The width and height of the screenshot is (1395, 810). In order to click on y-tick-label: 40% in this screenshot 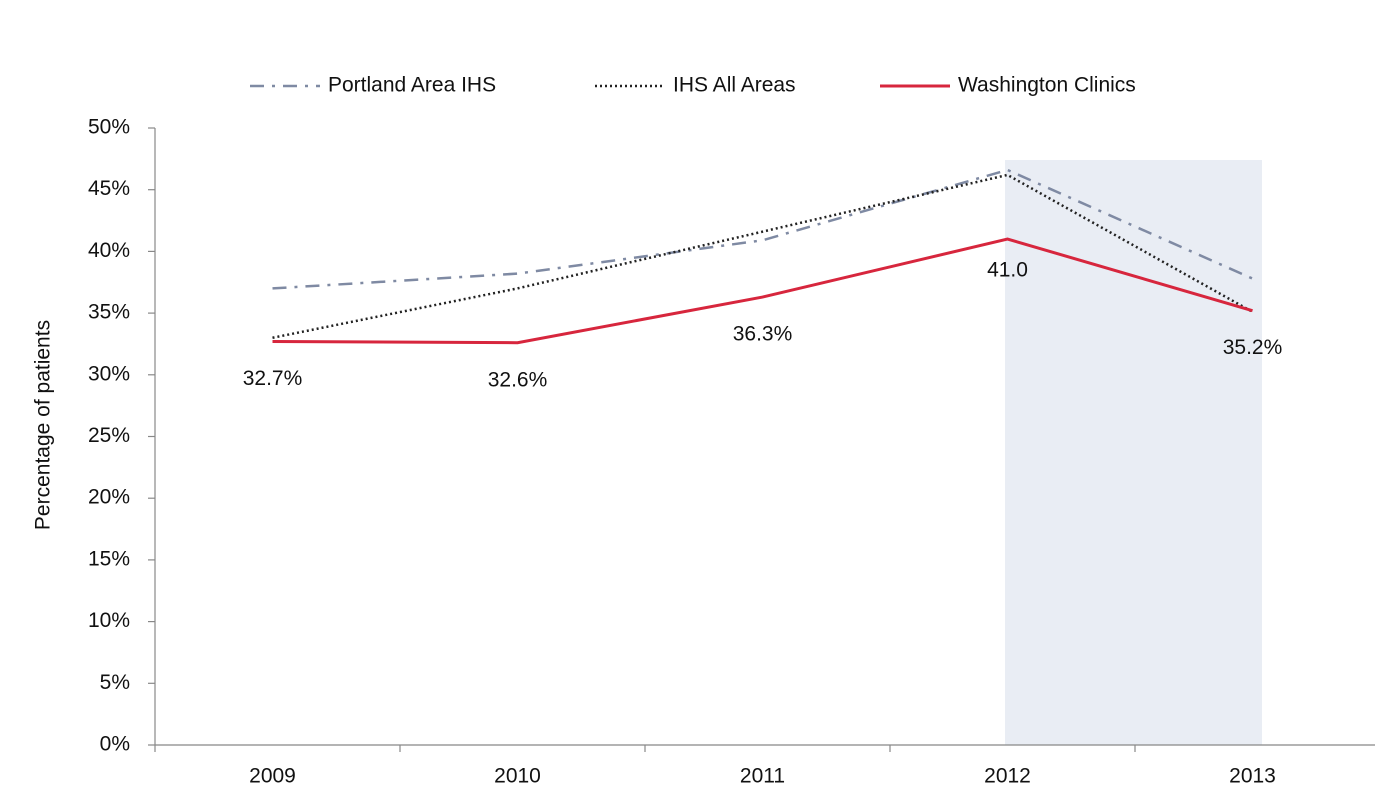, I will do `click(109, 250)`.